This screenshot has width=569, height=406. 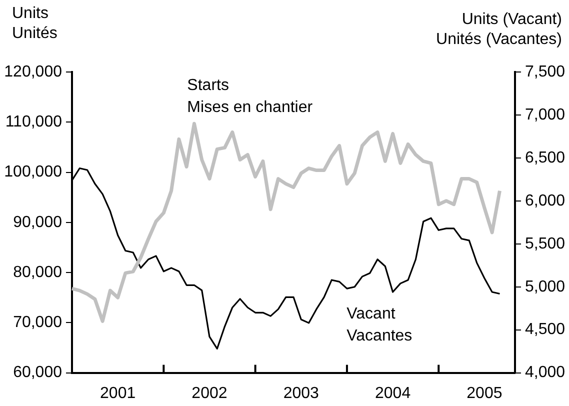 What do you see at coordinates (118, 393) in the screenshot?
I see `x-tick-label: 2001` at bounding box center [118, 393].